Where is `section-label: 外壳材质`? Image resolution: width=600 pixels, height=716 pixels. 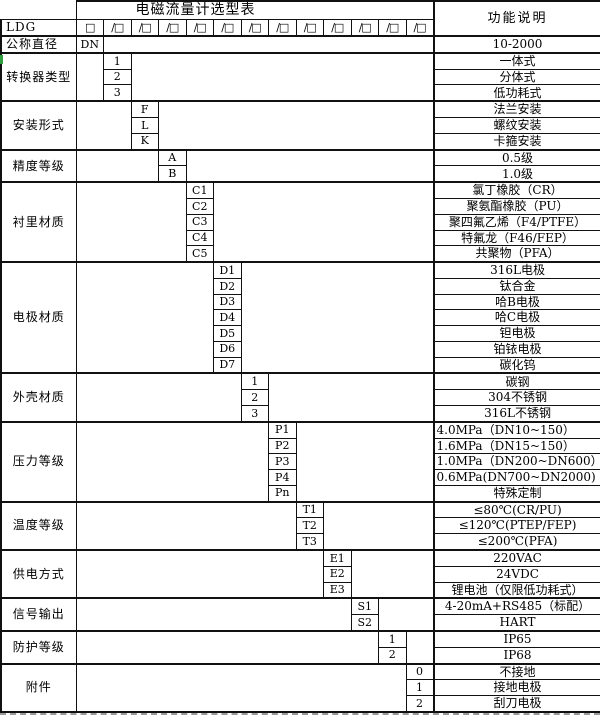 section-label: 外壳材质 is located at coordinates (38, 397).